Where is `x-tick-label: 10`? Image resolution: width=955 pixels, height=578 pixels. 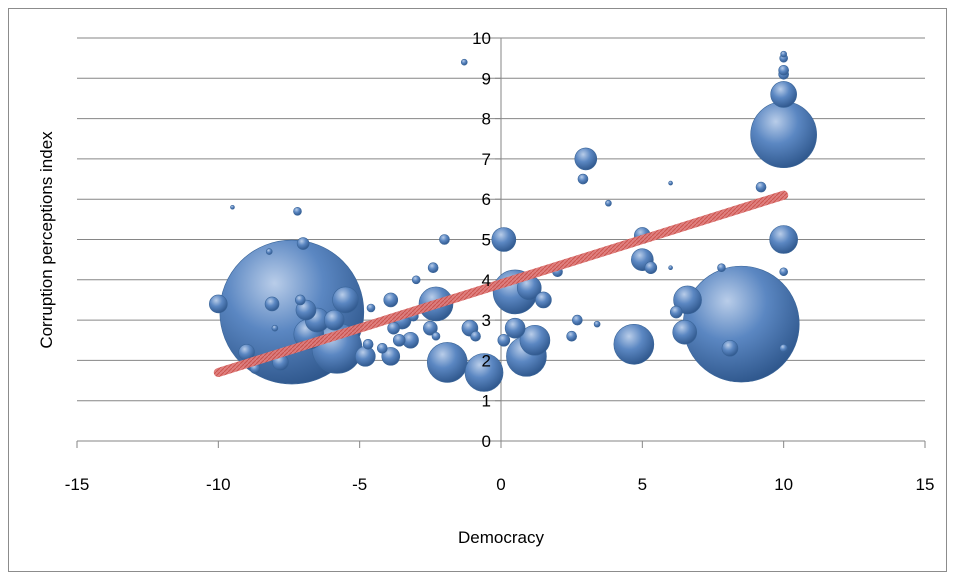 x-tick-label: 10 is located at coordinates (783, 484).